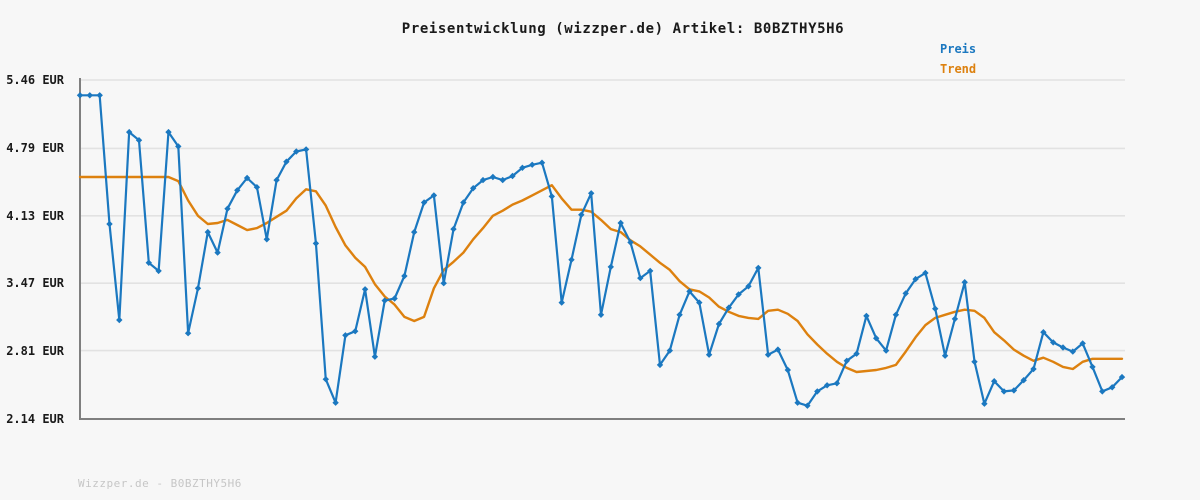 The image size is (1200, 500). What do you see at coordinates (160, 483) in the screenshot?
I see `watermark-text: Wizzper.de - B0BZTHY5H6` at bounding box center [160, 483].